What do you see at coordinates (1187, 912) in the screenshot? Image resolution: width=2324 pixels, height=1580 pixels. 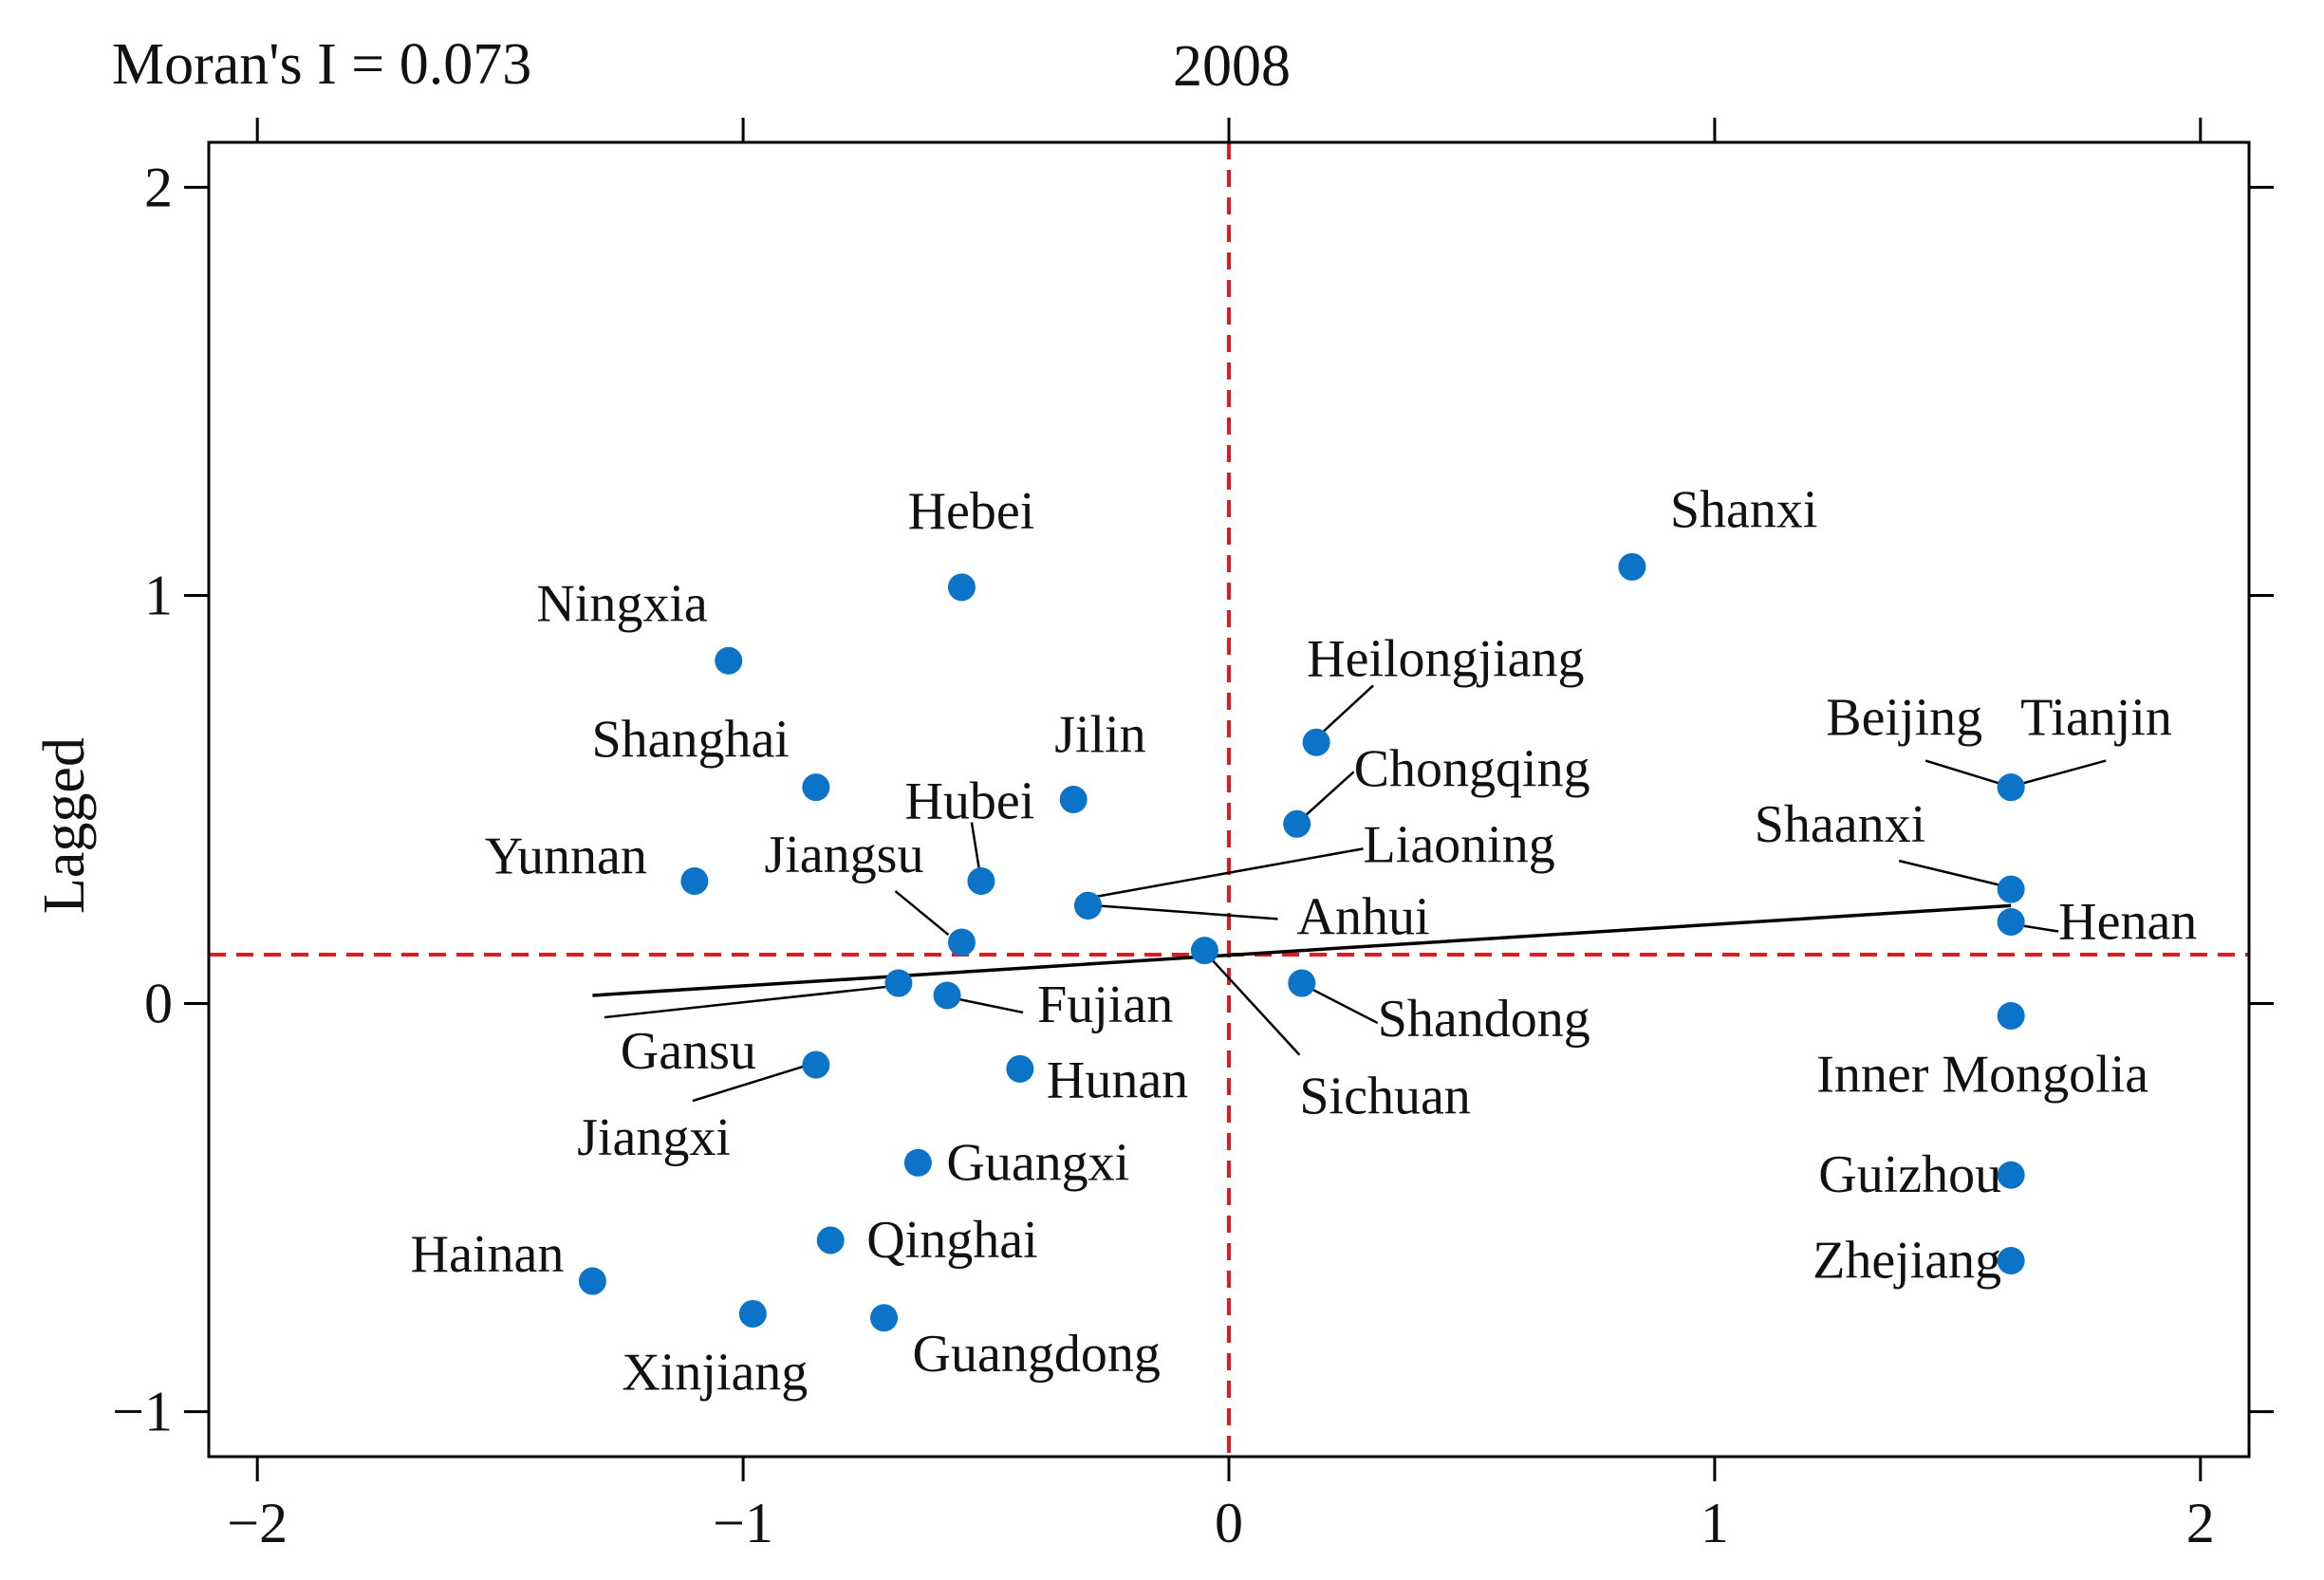 I see `leader-anhui` at bounding box center [1187, 912].